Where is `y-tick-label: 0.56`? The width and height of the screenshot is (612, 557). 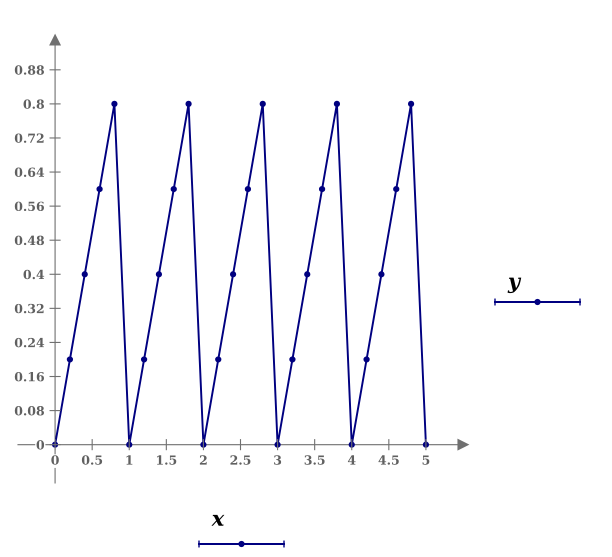
y-tick-label: 0.56 is located at coordinates (29, 207).